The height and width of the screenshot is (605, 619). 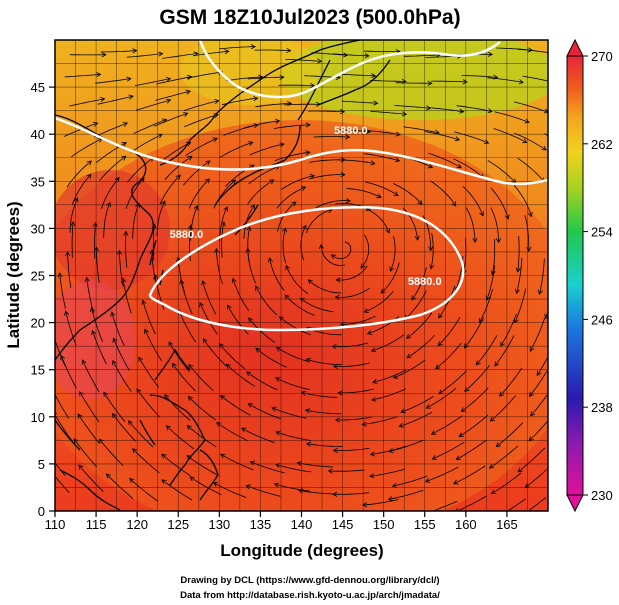 I want to click on y-tick-label: 35, so click(x=38, y=181).